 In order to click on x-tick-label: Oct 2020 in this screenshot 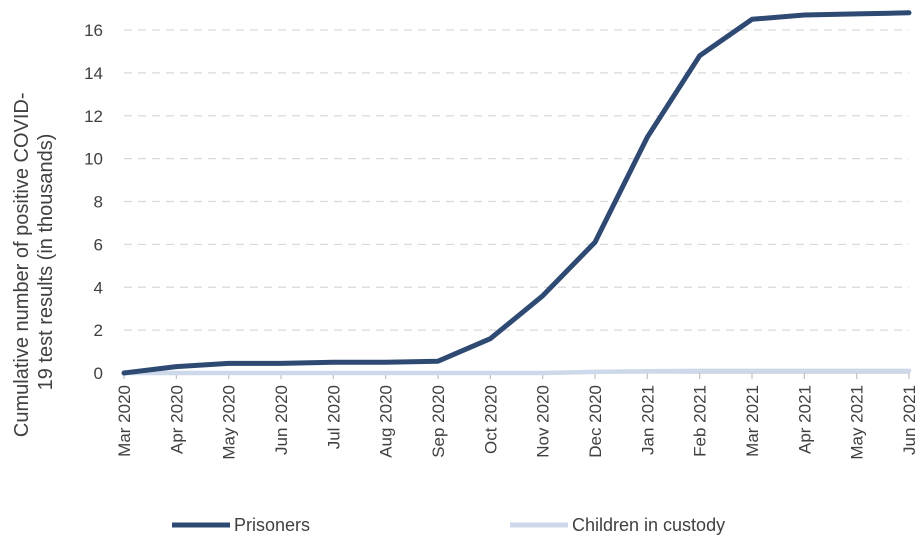, I will do `click(490, 419)`.